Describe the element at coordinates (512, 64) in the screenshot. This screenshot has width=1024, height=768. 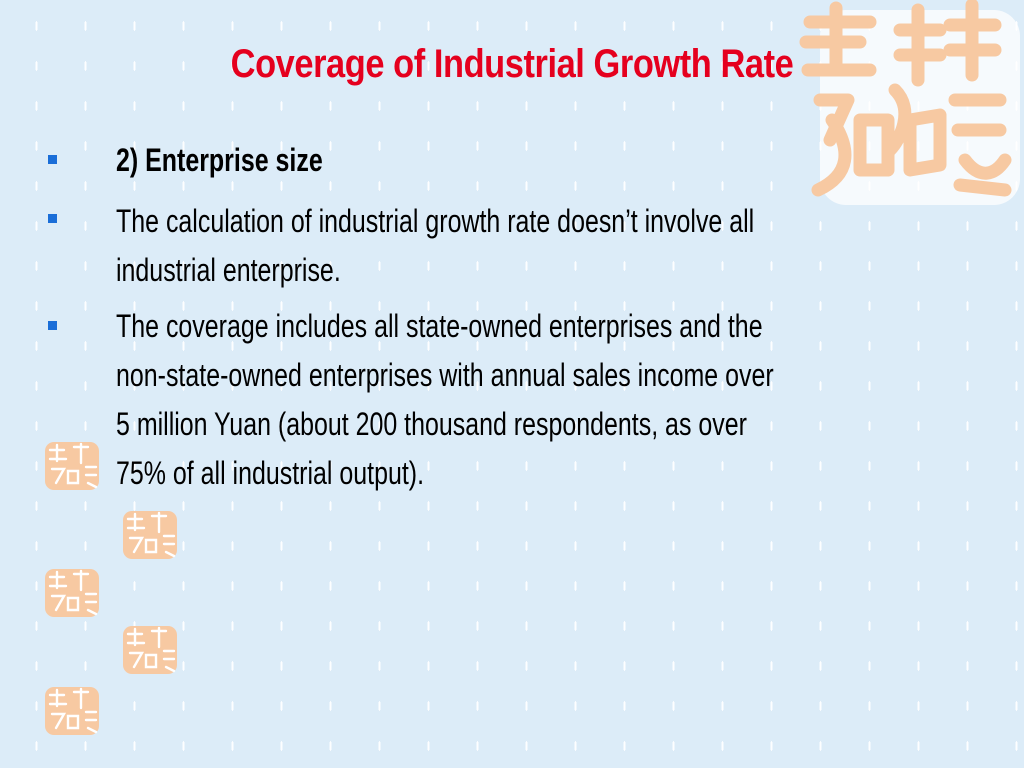
I see `slide-title: Coverage of Industrial Growth Rate` at that location.